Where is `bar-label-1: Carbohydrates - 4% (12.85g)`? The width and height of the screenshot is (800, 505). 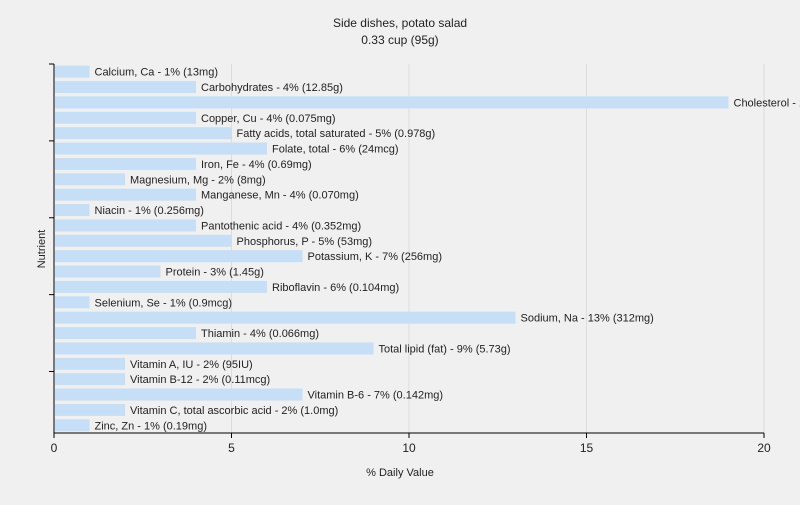
bar-label-1: Carbohydrates - 4% (12.85g) is located at coordinates (272, 88).